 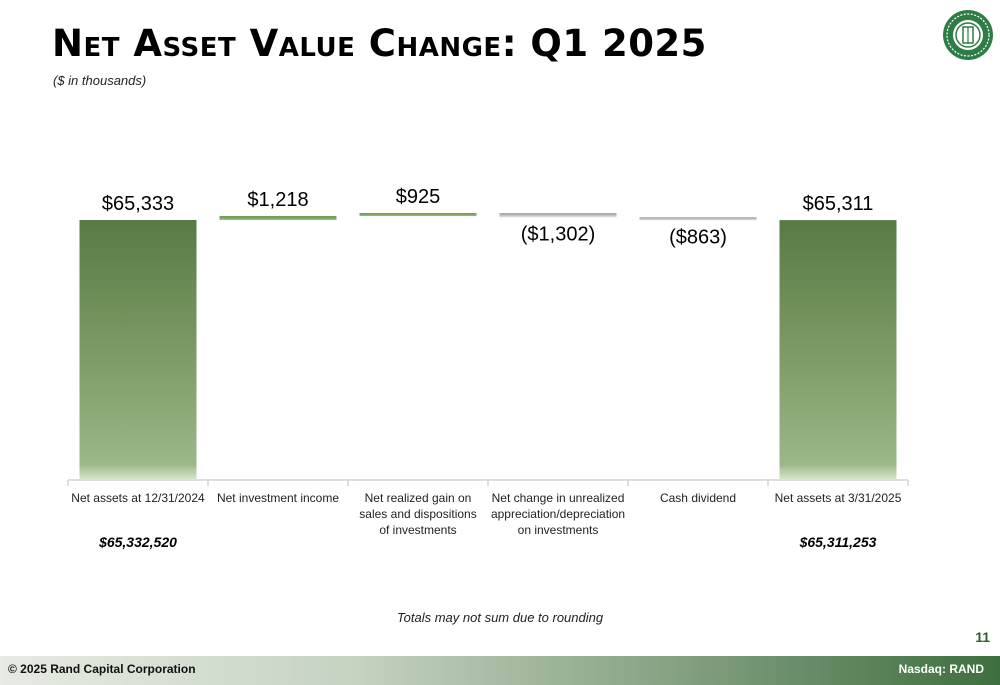 I want to click on exact-total-label: $65,332,520, so click(x=137, y=542).